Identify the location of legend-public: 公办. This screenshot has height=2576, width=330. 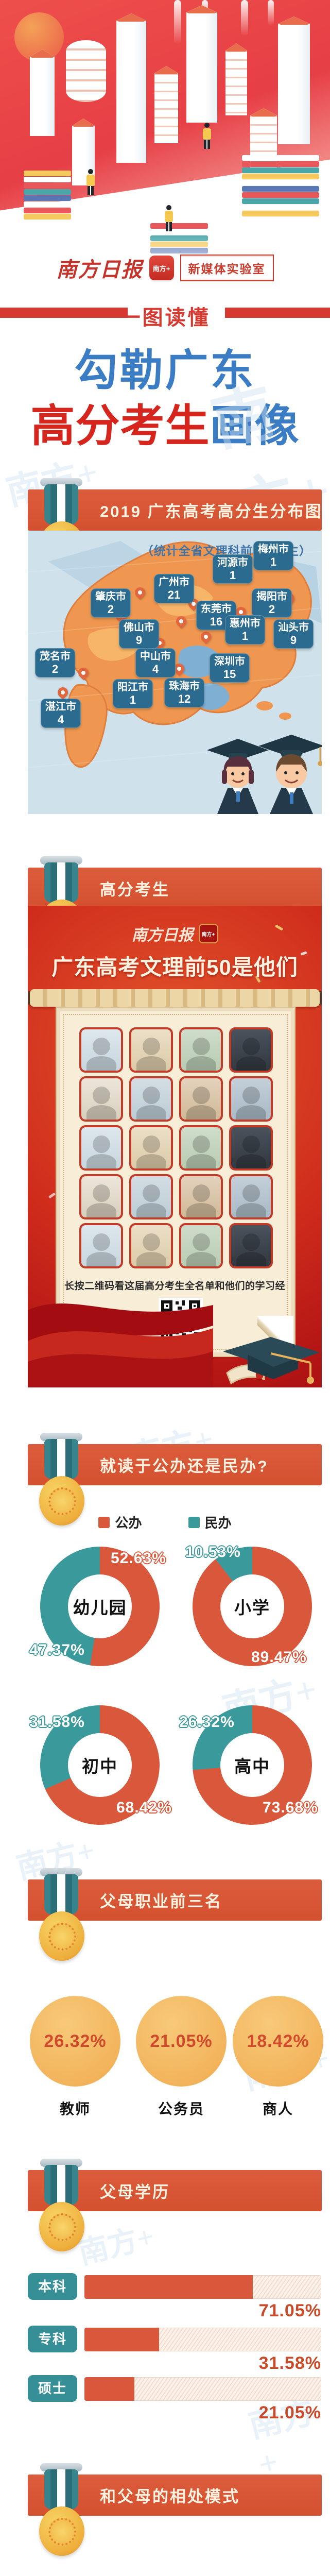
(120, 1522).